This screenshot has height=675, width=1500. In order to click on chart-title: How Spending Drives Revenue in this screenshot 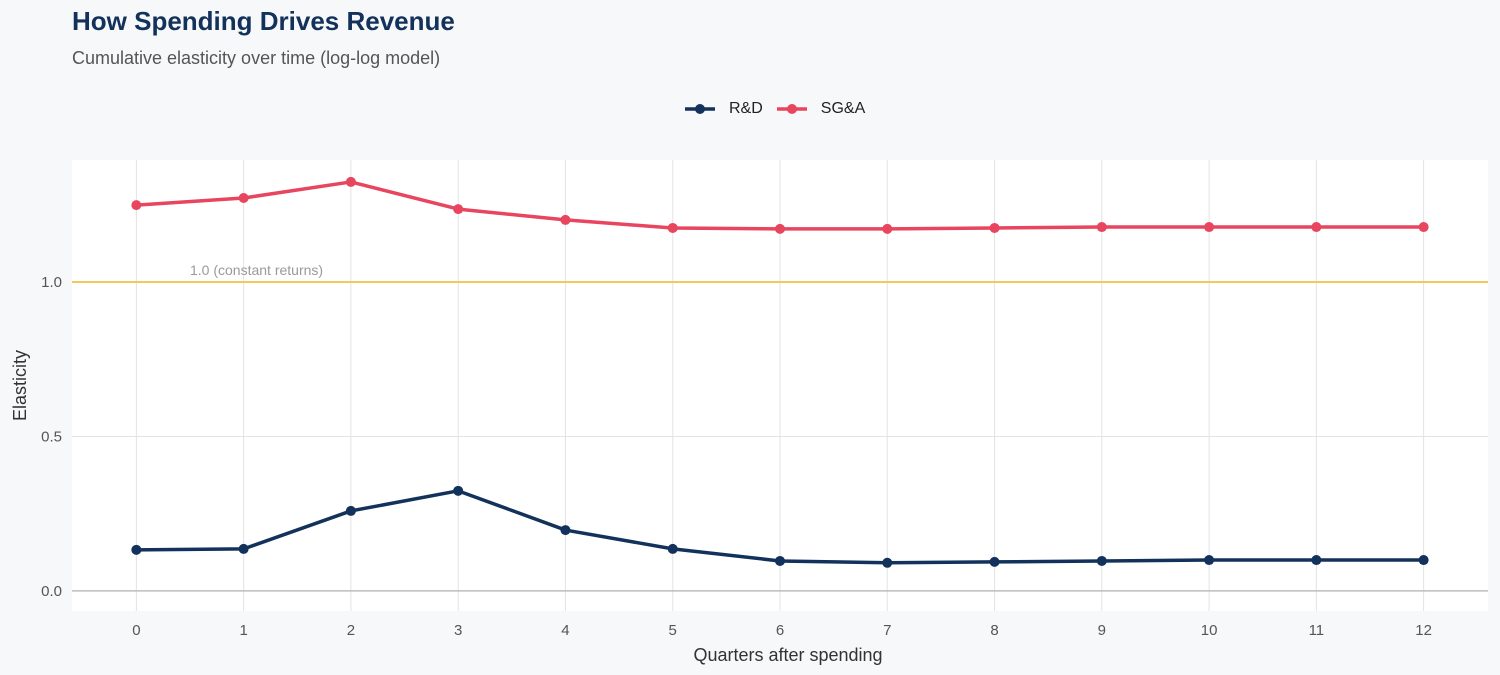, I will do `click(263, 21)`.